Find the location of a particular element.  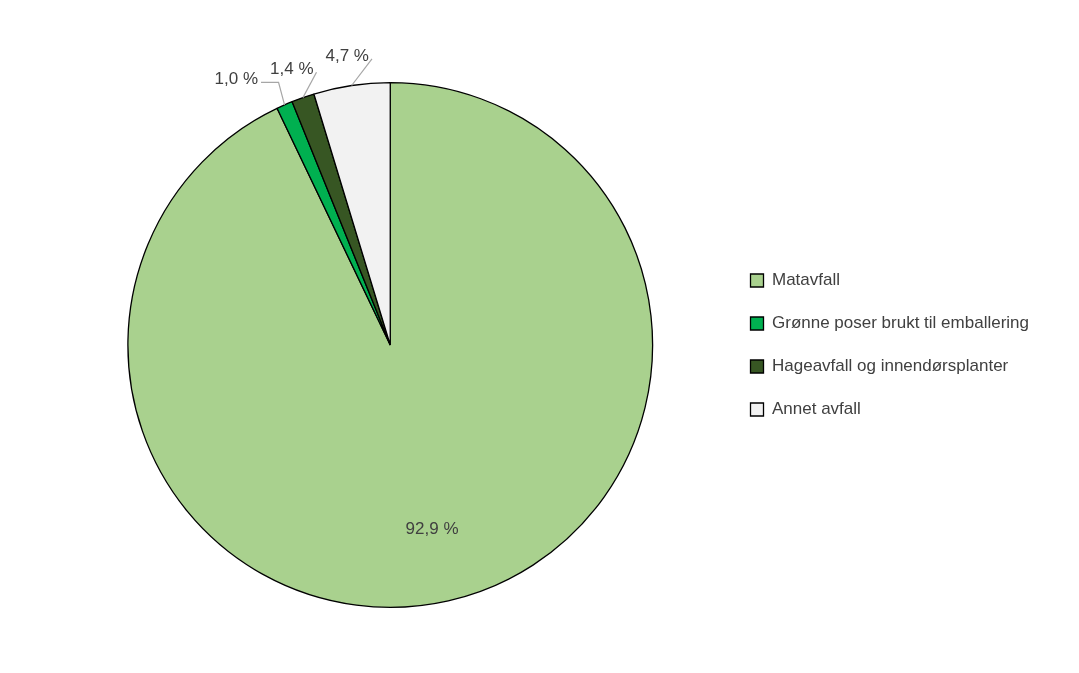

legend-label: Annet avfall is located at coordinates (816, 409).